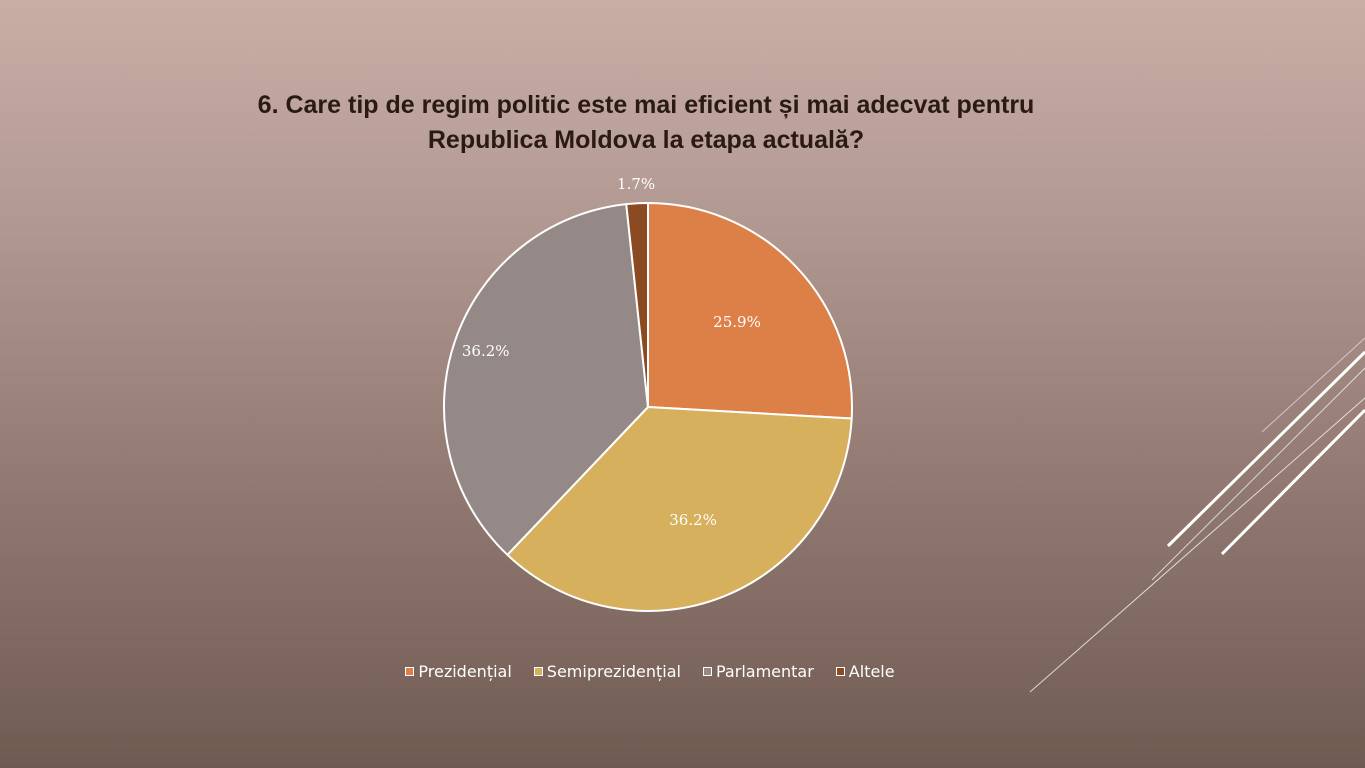  Describe the element at coordinates (871, 671) in the screenshot. I see `legend-label: Altele` at that location.